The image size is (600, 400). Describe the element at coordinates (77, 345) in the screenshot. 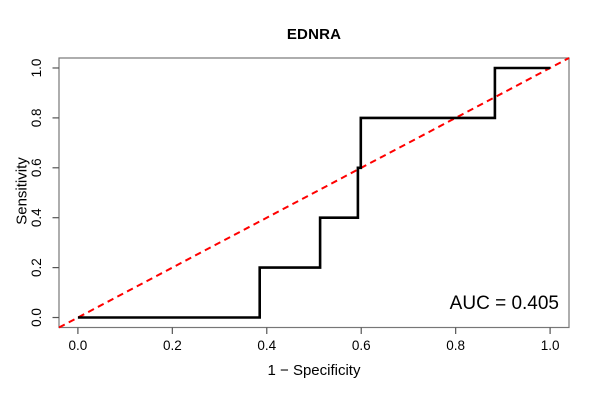

I see `x-tick-label: 0.0` at that location.